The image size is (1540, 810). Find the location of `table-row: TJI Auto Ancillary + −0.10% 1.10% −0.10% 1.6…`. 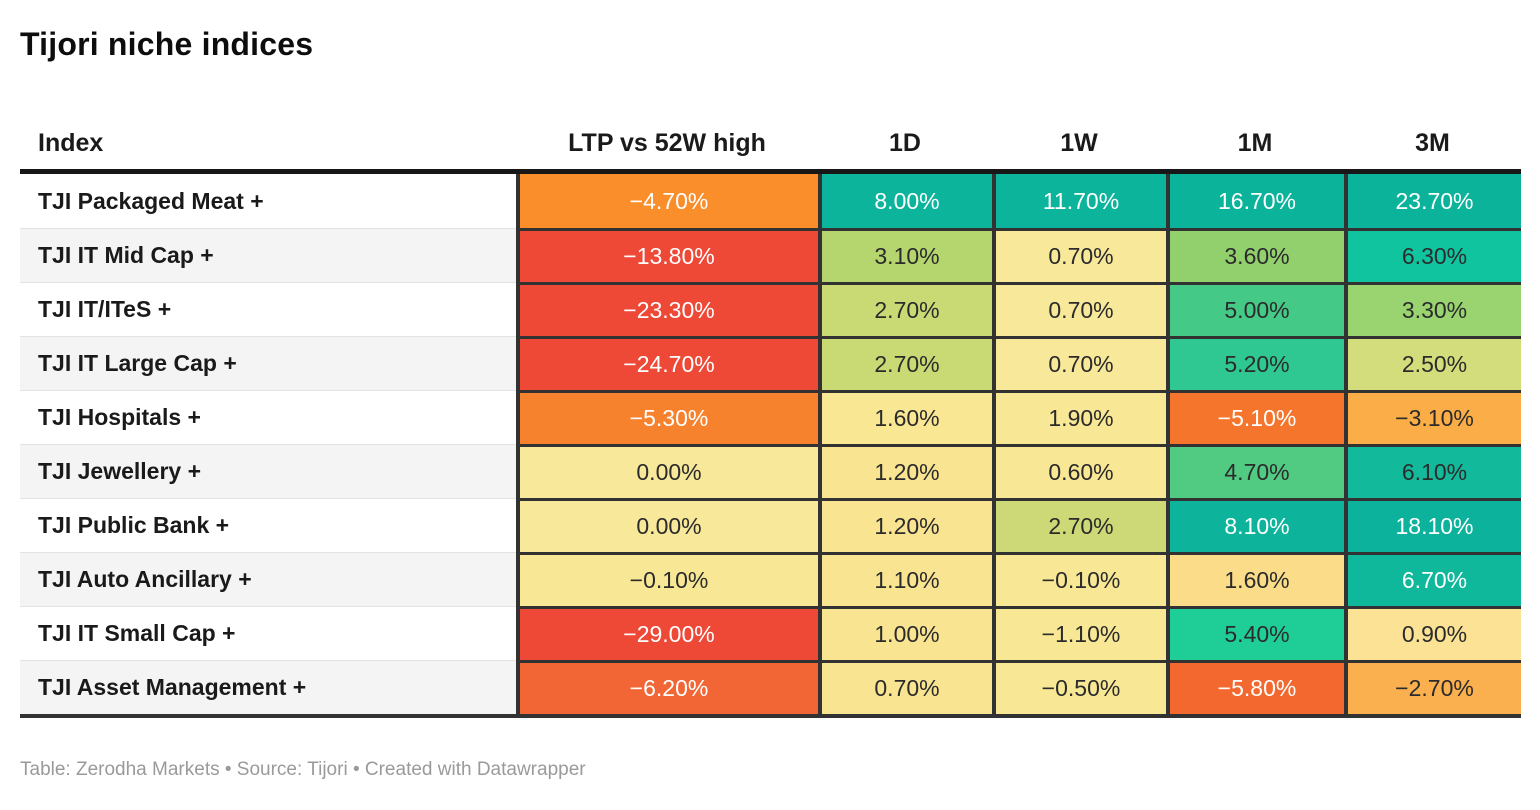

table-row: TJI Auto Ancillary + −0.10% 1.10% −0.10% 1.6… is located at coordinates (770, 579).